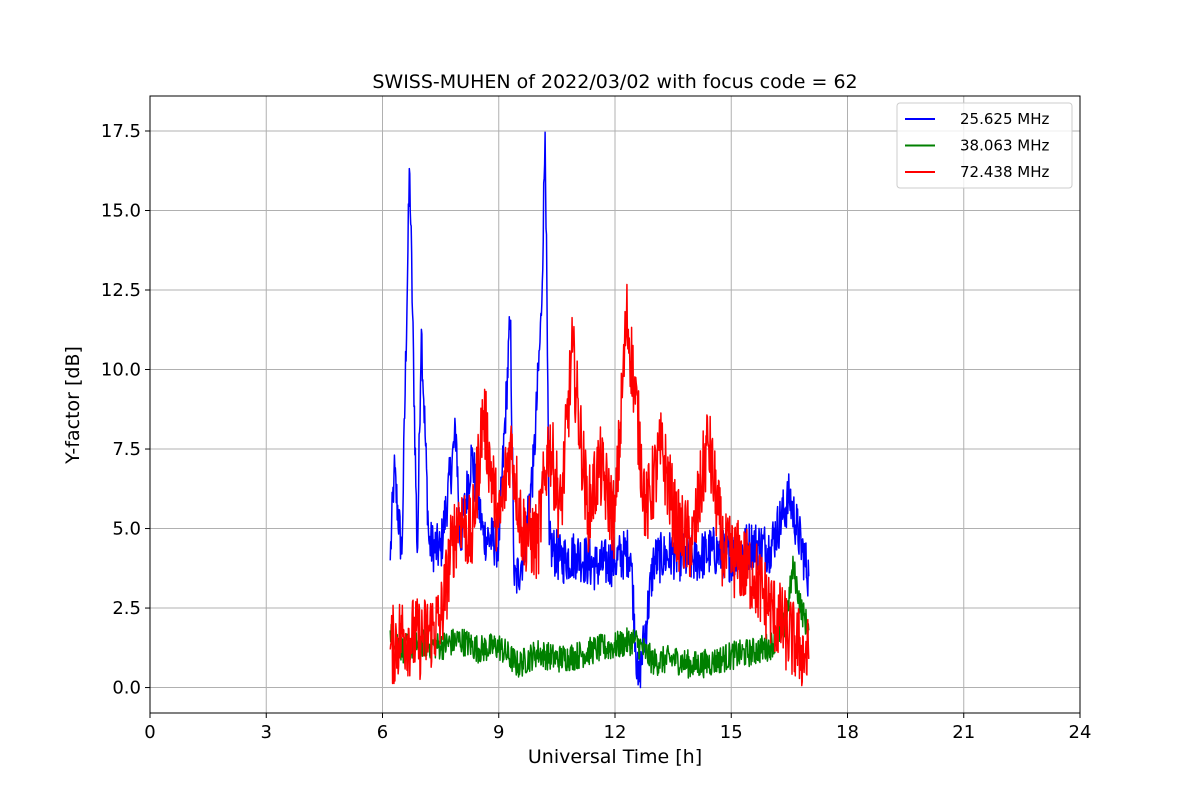 The image size is (1200, 800). What do you see at coordinates (73, 405) in the screenshot?
I see `y-axis-label: Y-factor [dB]` at bounding box center [73, 405].